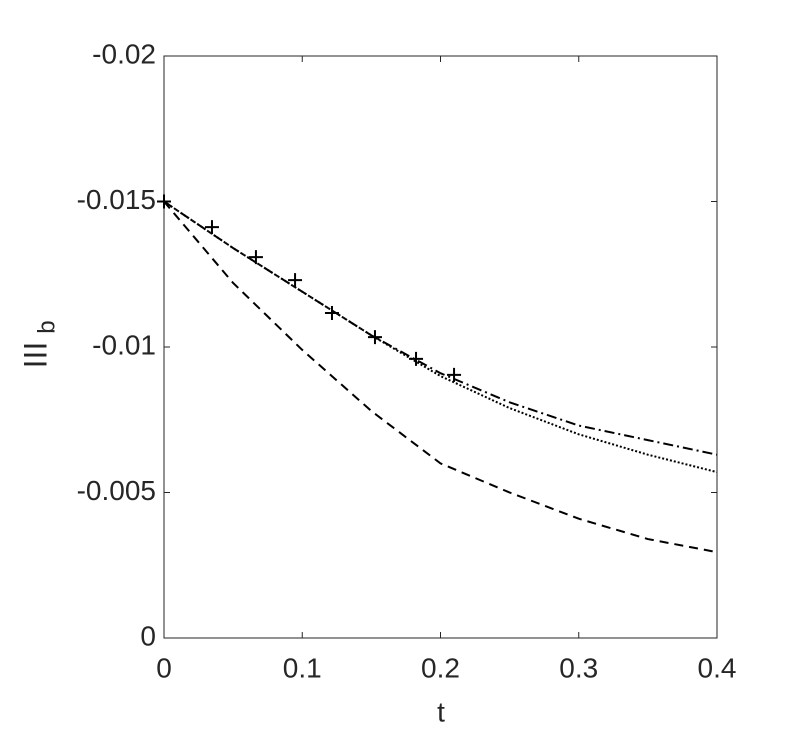 The height and width of the screenshot is (733, 793). I want to click on y-axis-label: III, so click(35, 355).